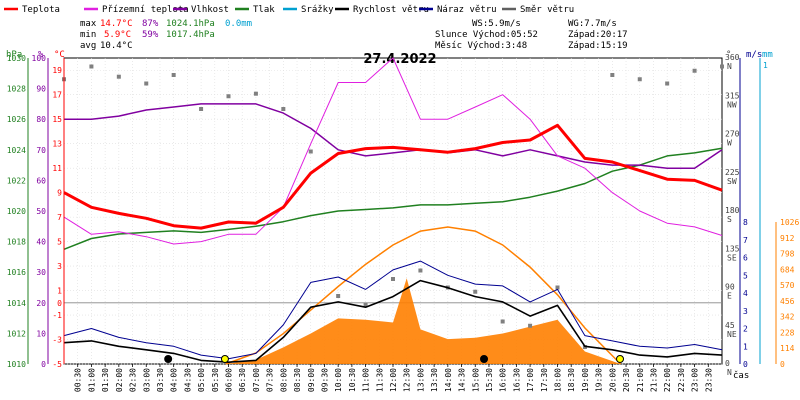  What do you see at coordinates (486, 35) in the screenshot?
I see `stat-sun: Slunce Východ:05:52` at bounding box center [486, 35].